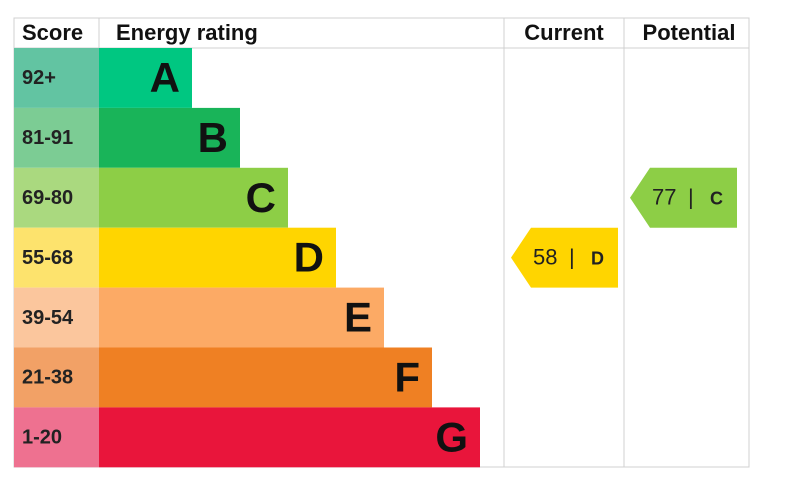  I want to click on rating-letter: F, so click(407, 377).